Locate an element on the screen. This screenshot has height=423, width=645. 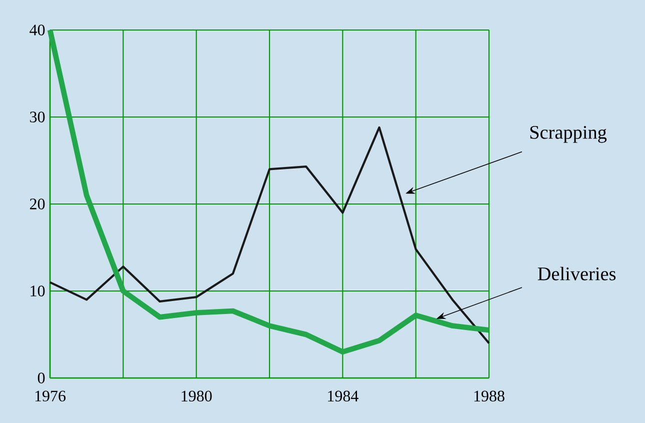
y-tick-label: 40 is located at coordinates (37, 30).